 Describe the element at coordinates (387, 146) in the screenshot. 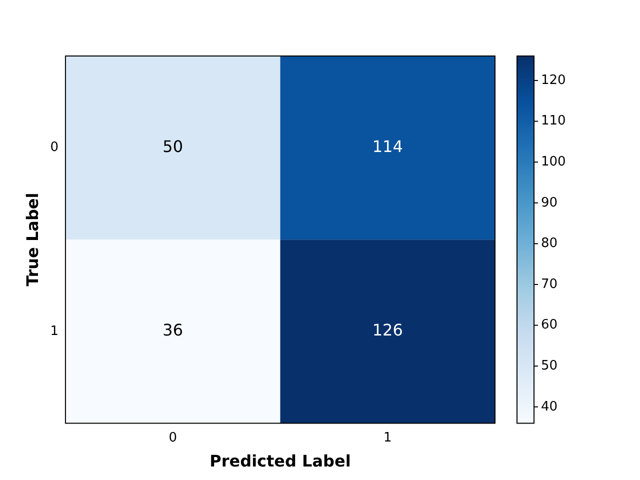

I see `data-label: 114` at that location.